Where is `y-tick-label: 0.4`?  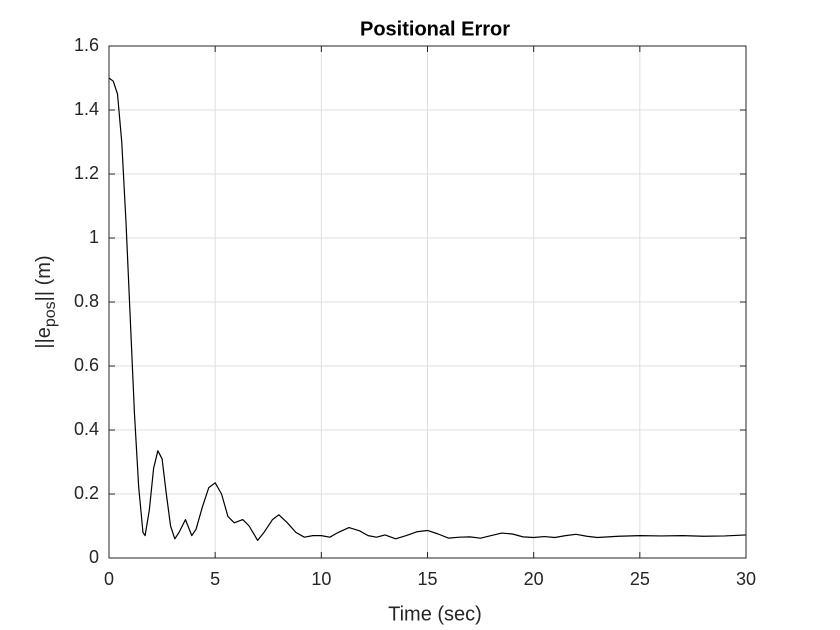
y-tick-label: 0.4 is located at coordinates (86, 429).